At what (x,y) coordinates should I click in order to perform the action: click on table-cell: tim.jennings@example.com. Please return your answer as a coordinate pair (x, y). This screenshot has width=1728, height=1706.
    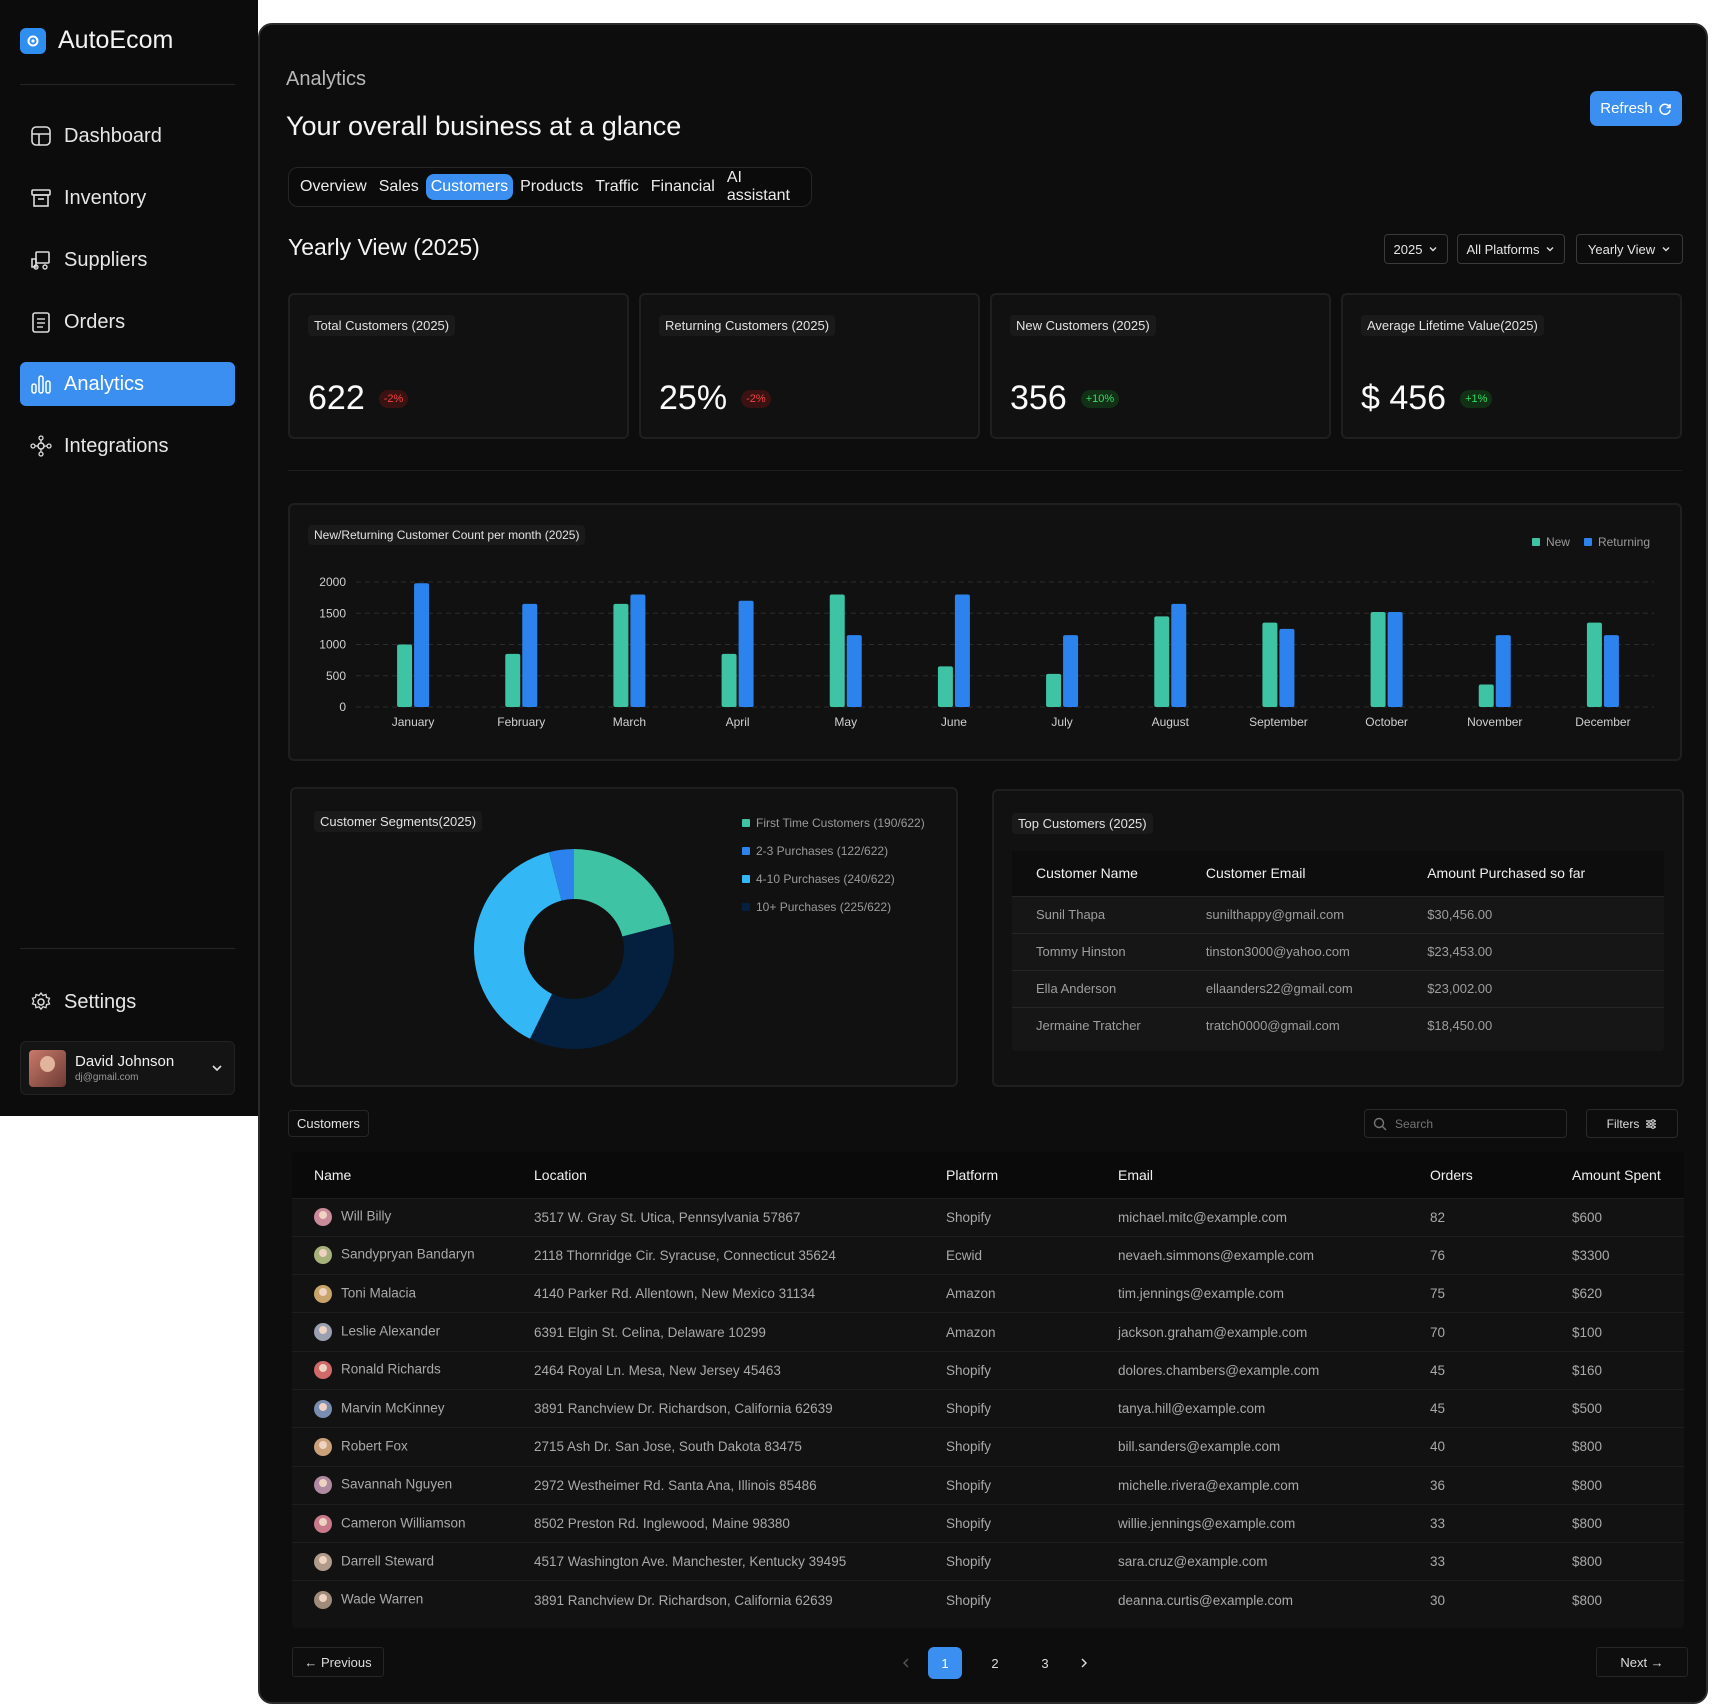
    Looking at the image, I should click on (1273, 1293).